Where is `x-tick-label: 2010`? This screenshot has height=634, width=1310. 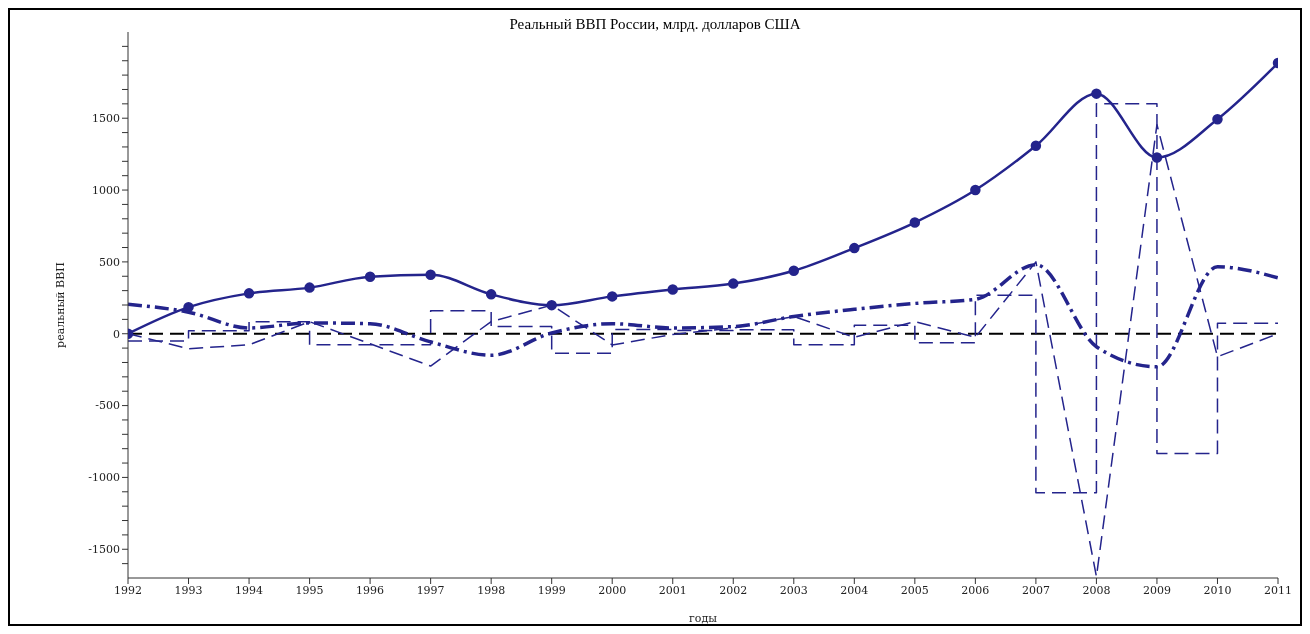 x-tick-label: 2010 is located at coordinates (1217, 590).